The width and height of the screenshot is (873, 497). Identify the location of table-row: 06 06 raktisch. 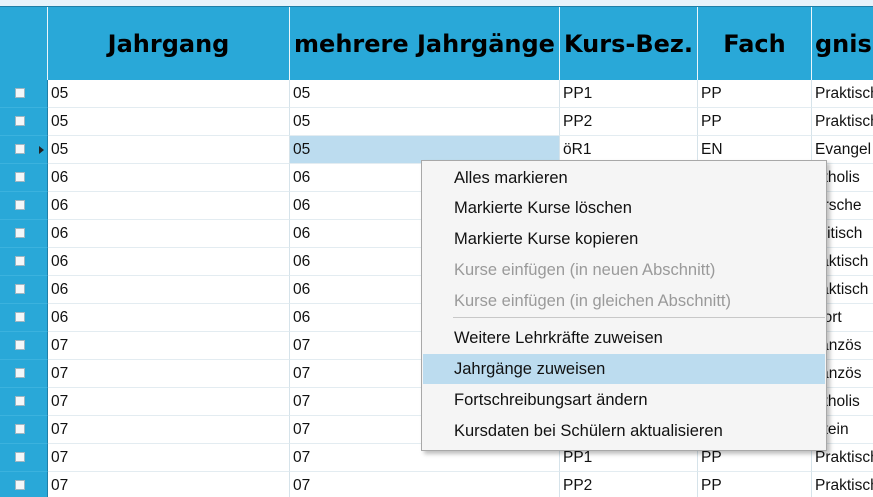
(436, 262).